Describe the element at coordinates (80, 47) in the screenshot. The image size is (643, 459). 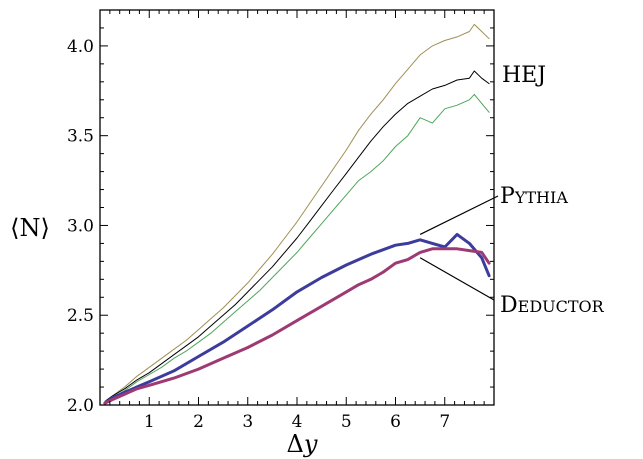
I see `y-tick-label: 4.0` at that location.